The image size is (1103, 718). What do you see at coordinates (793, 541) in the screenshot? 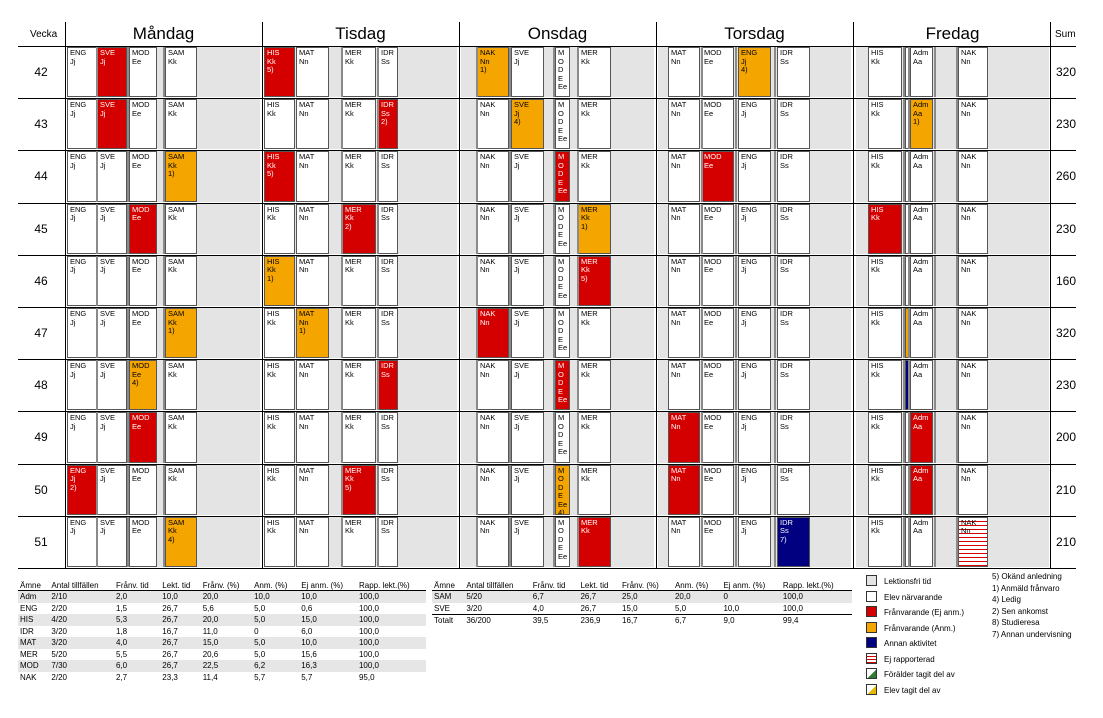
I see `lesson-cell: IDR Ss 7)` at bounding box center [793, 541].